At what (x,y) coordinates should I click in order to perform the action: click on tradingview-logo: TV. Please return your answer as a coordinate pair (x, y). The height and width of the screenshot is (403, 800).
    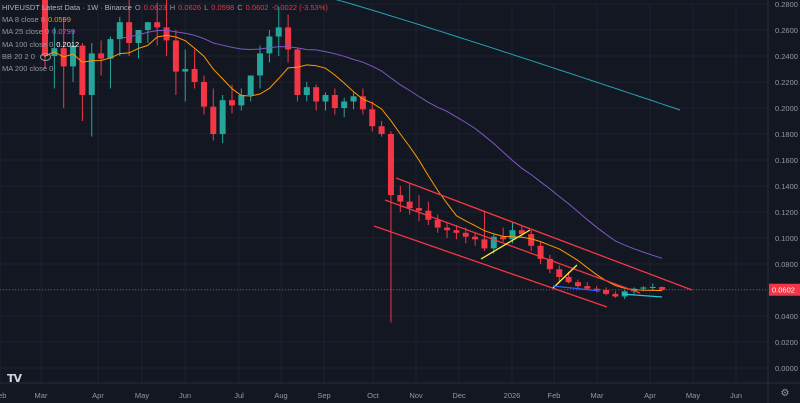
    Looking at the image, I should click on (14, 378).